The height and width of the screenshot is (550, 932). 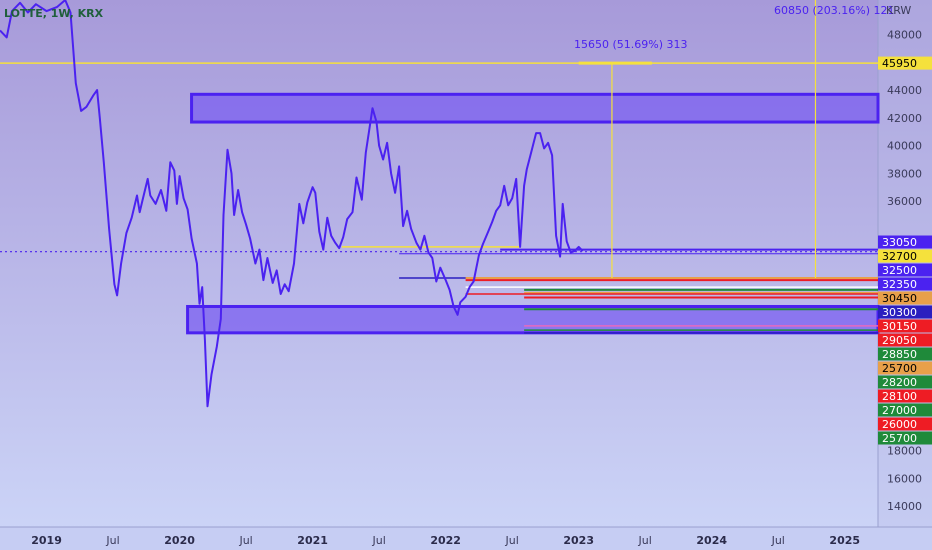 I want to click on price-tag-label: 28100, so click(x=899, y=396).